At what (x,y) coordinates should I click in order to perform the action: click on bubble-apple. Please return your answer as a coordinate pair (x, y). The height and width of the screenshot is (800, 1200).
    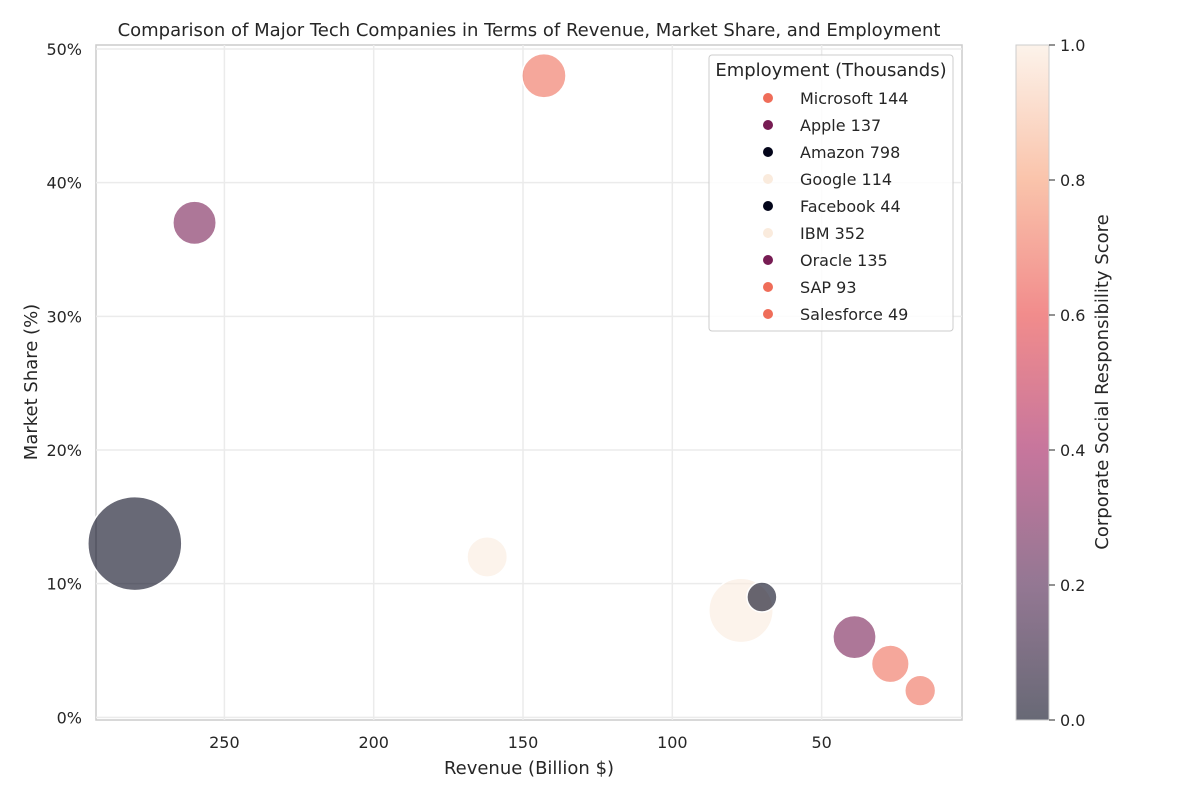
    Looking at the image, I should click on (194, 223).